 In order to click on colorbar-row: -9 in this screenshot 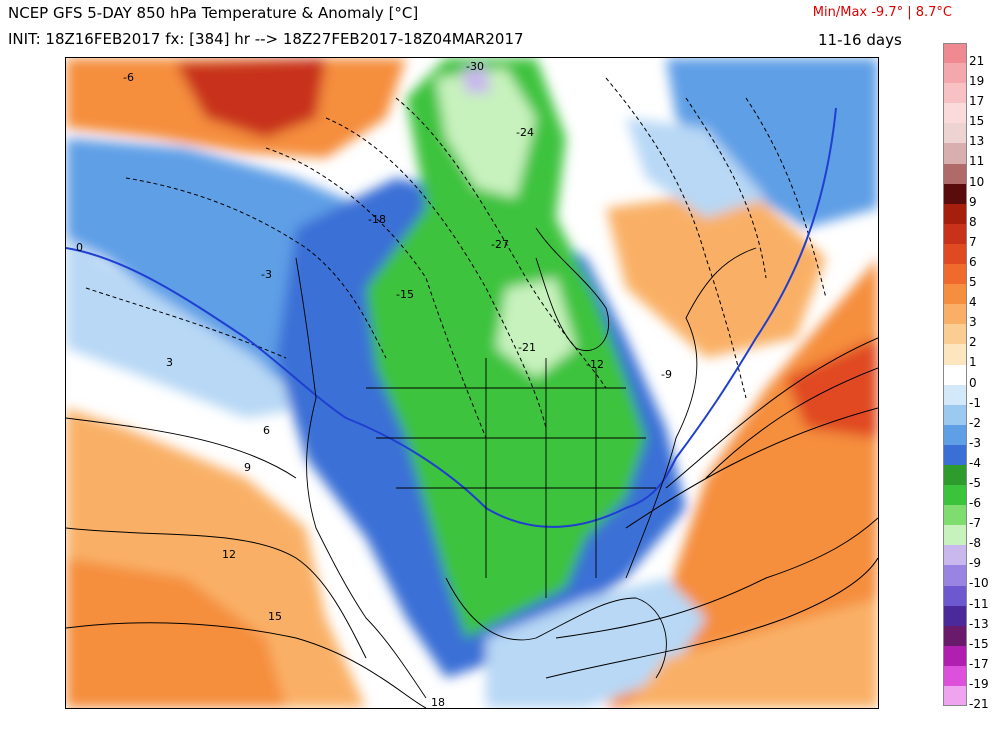, I will do `click(970, 557)`.